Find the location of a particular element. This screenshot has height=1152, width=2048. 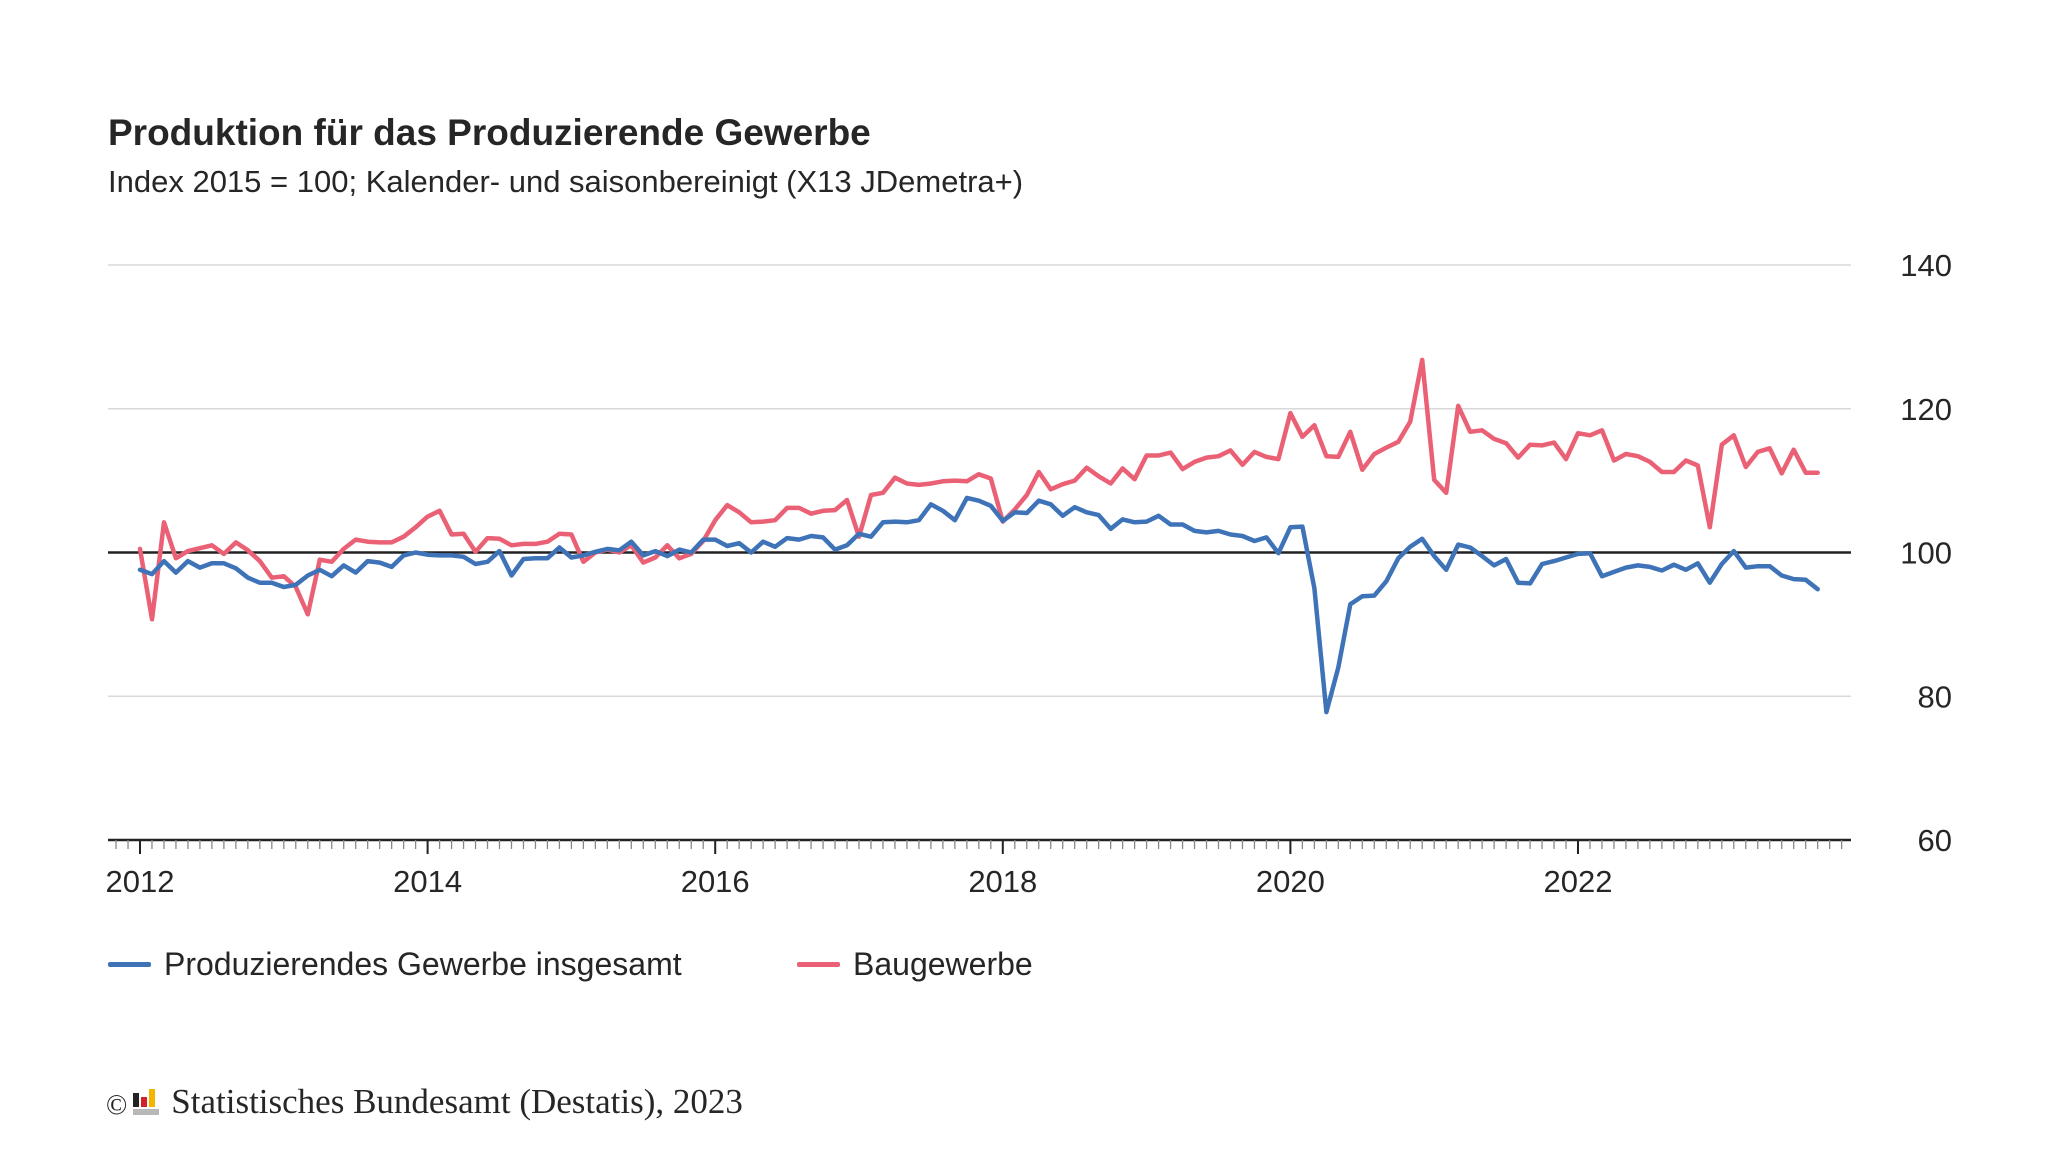

destatis-logo-icon is located at coordinates (148, 1102).